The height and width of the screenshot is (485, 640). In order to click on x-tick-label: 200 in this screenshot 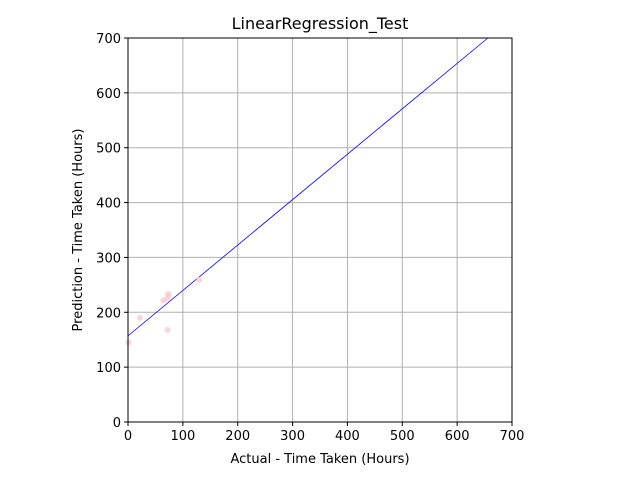, I will do `click(237, 436)`.